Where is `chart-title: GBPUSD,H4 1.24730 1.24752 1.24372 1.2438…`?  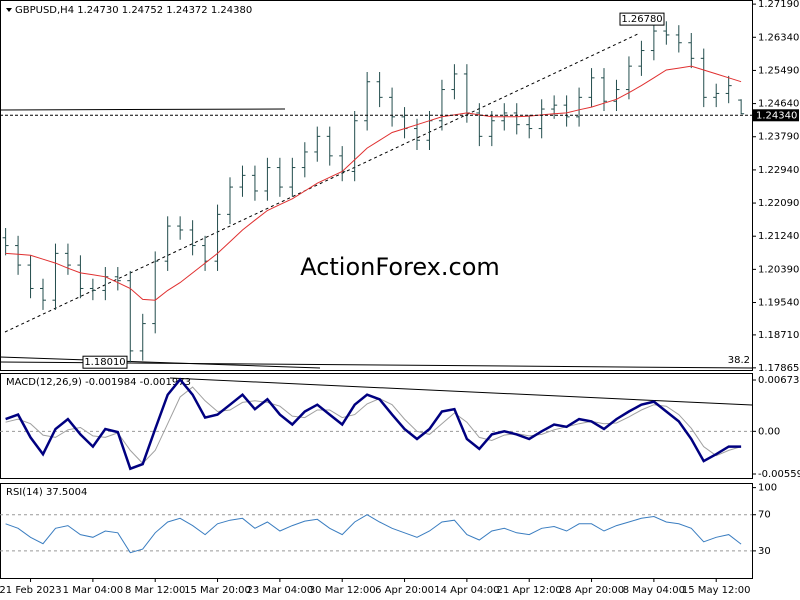 chart-title: GBPUSD,H4 1.24730 1.24752 1.24372 1.2438… is located at coordinates (133, 10).